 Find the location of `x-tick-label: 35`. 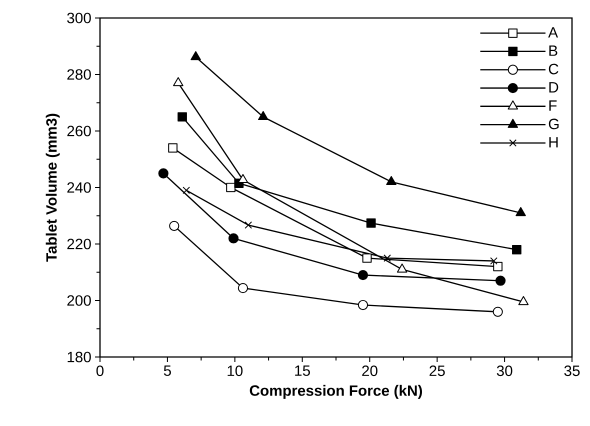

x-tick-label: 35 is located at coordinates (572, 370).